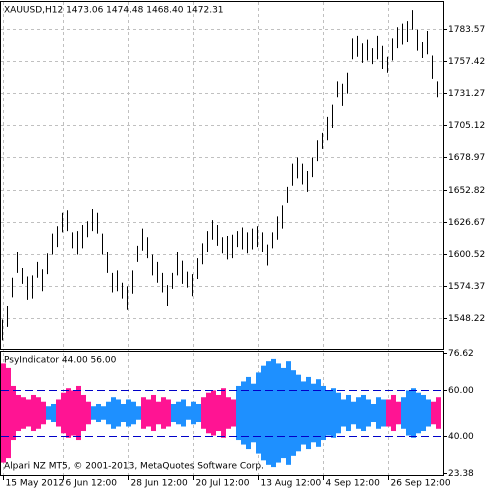  What do you see at coordinates (461, 391) in the screenshot?
I see `y-tick-label: 60.00` at bounding box center [461, 391].